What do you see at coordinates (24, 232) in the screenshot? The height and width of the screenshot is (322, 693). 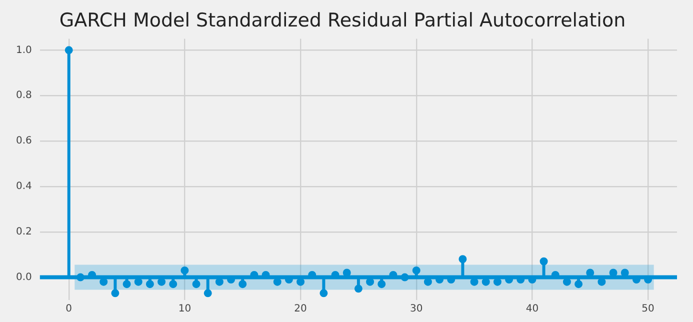 I see `y-tick-label: 0.2` at bounding box center [24, 232].